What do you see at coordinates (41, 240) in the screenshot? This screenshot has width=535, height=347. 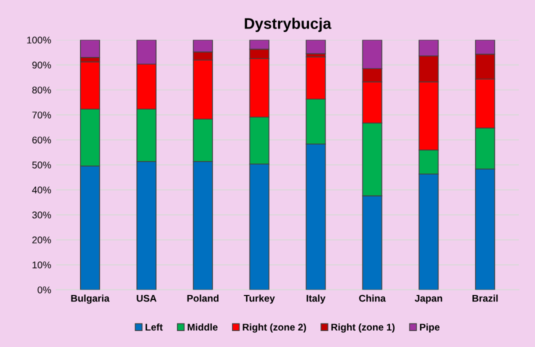 I see `y-tick-label: 20%` at bounding box center [41, 240].